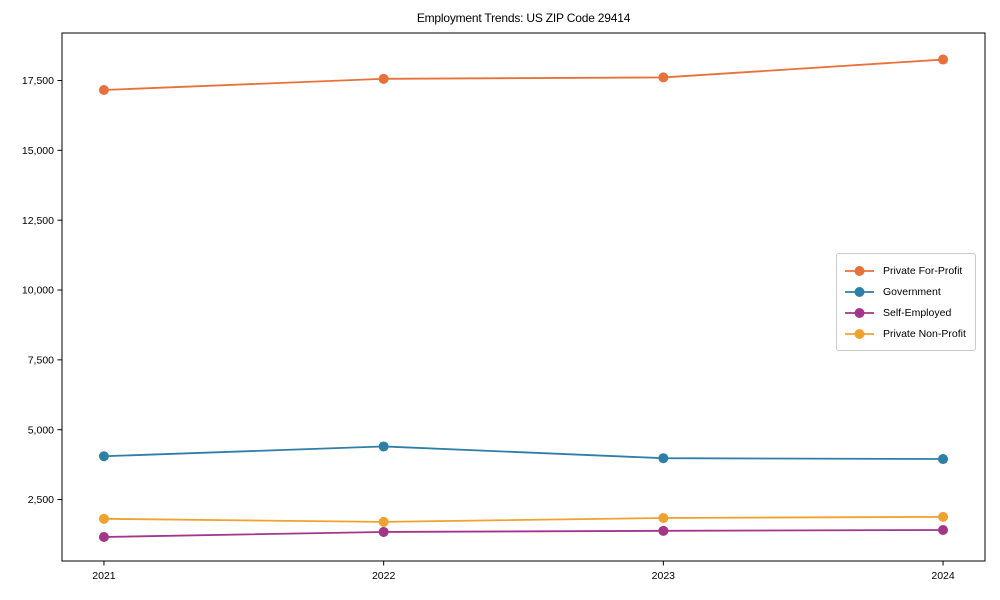 The height and width of the screenshot is (600, 1000). I want to click on legend-label: Self-Employed, so click(917, 312).